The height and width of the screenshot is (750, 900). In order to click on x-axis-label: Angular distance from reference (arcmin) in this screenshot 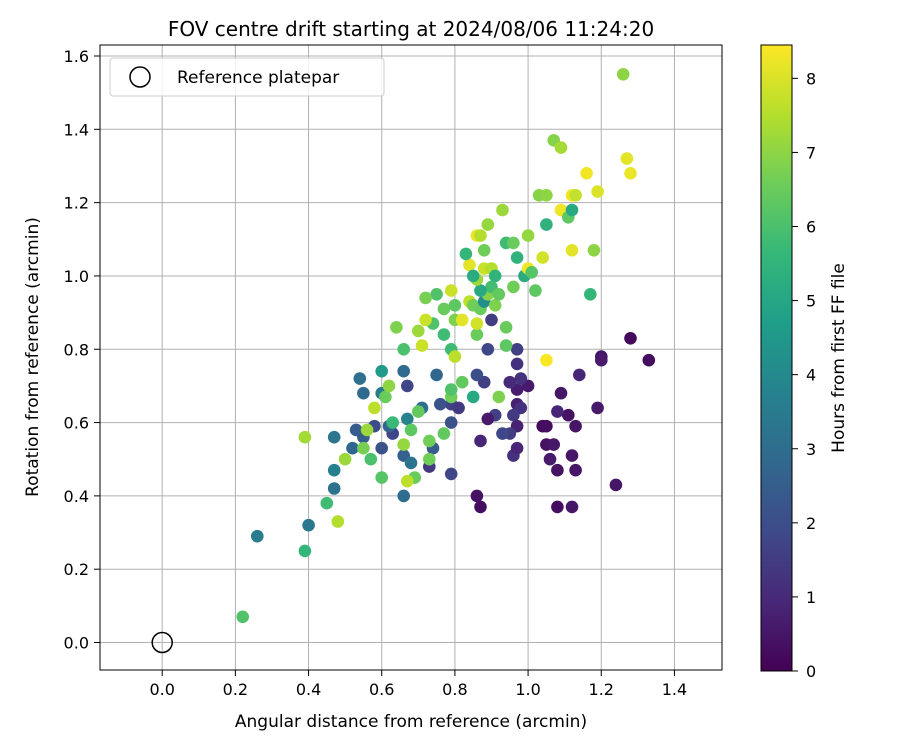, I will do `click(411, 722)`.